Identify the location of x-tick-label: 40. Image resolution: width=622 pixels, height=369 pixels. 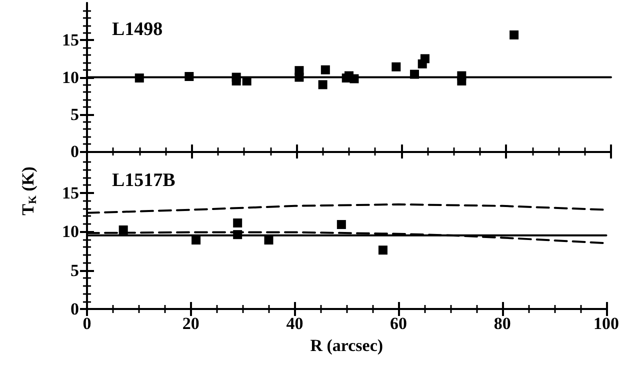
(295, 323).